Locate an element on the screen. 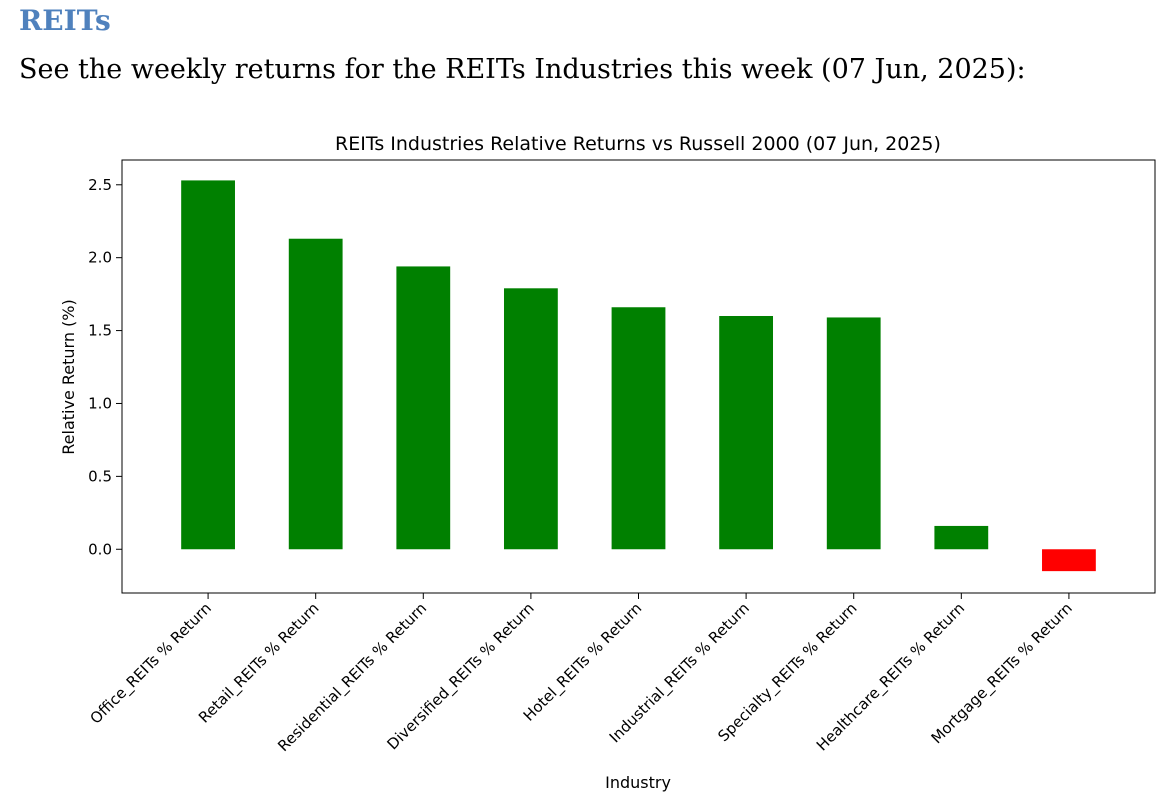 The width and height of the screenshot is (1168, 796). y-tick-label: 2.0 is located at coordinates (100, 258).